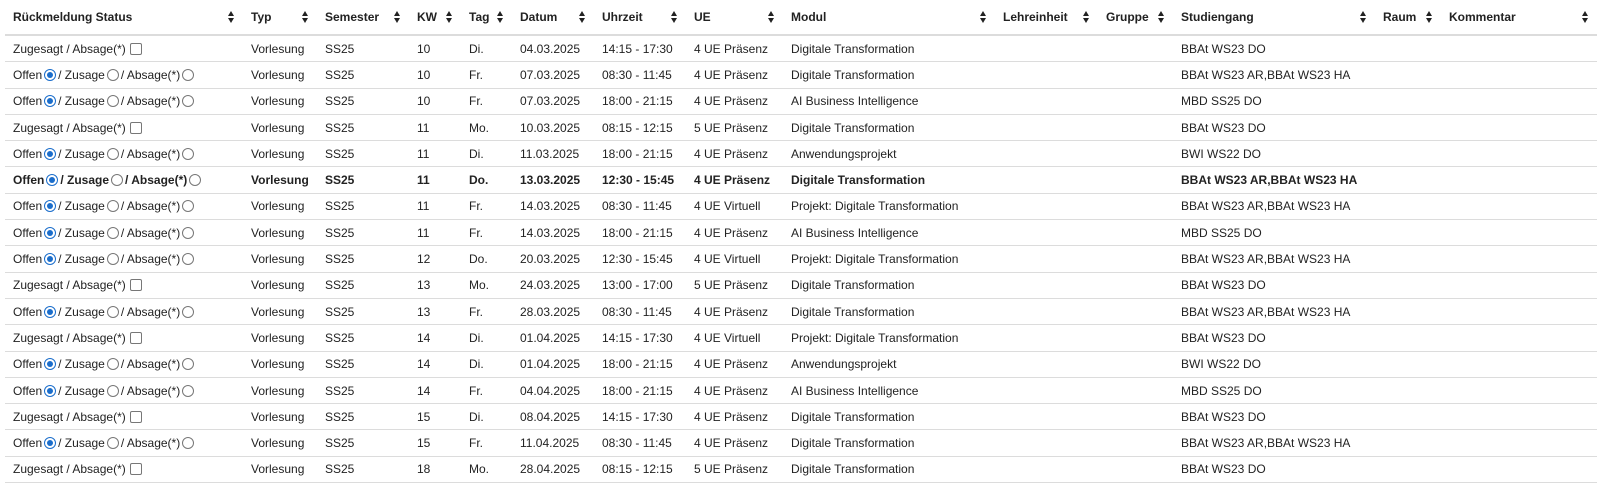 The width and height of the screenshot is (1601, 495). What do you see at coordinates (640, 18) in the screenshot?
I see `col-header-uhrzeit: Uhrzeit` at bounding box center [640, 18].